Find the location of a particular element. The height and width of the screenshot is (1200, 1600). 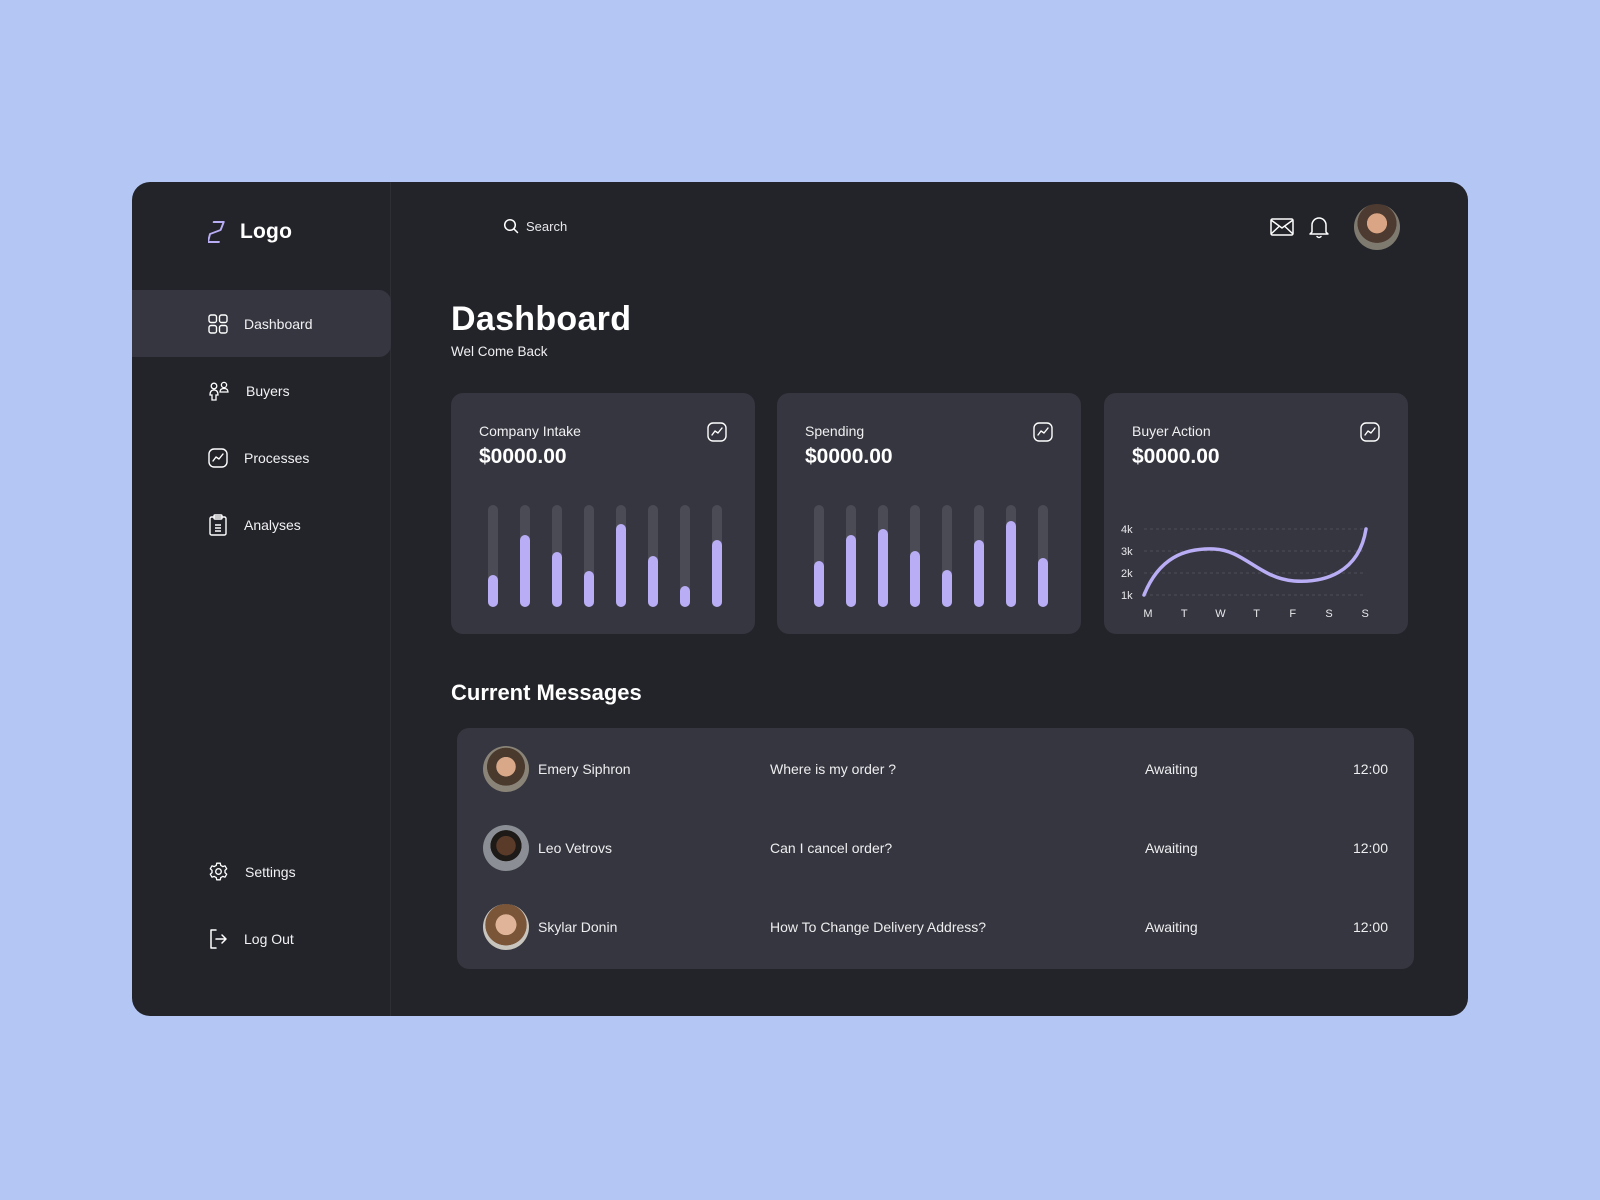

card-company-intake: Company Intake $0000.00 is located at coordinates (603, 513).